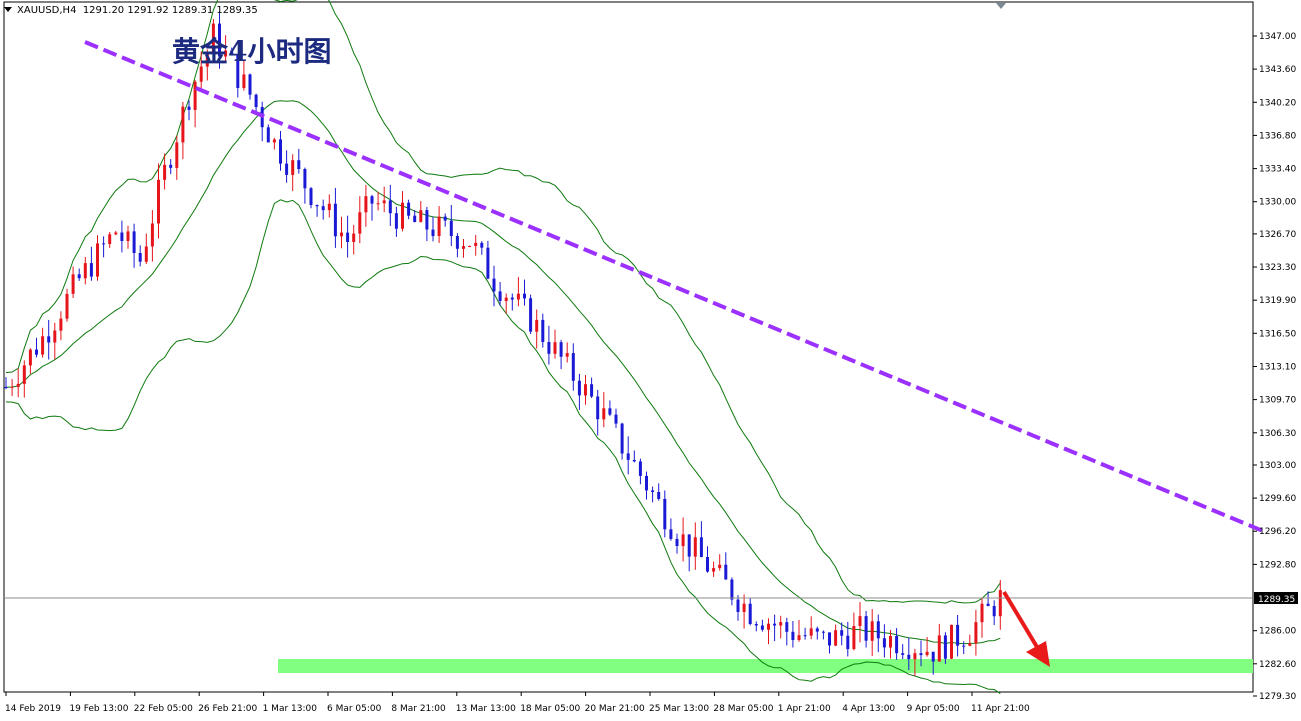  Describe the element at coordinates (1038, 654) in the screenshot. I see `down-arrow-head` at that location.